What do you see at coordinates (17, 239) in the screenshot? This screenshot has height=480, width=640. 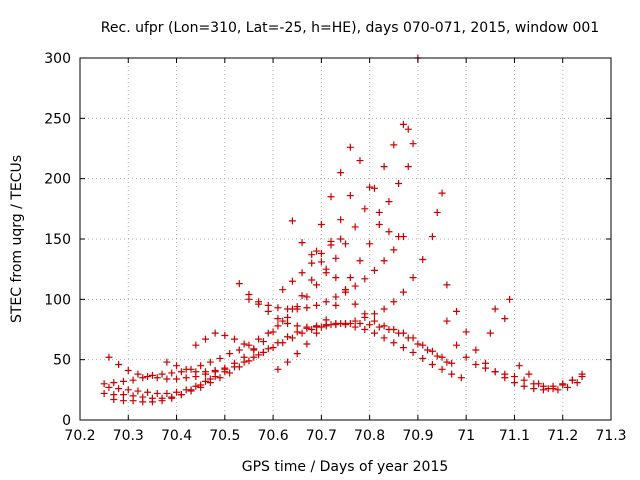 I see `y-axis-label: STEC from uqrg / TECUs` at bounding box center [17, 239].